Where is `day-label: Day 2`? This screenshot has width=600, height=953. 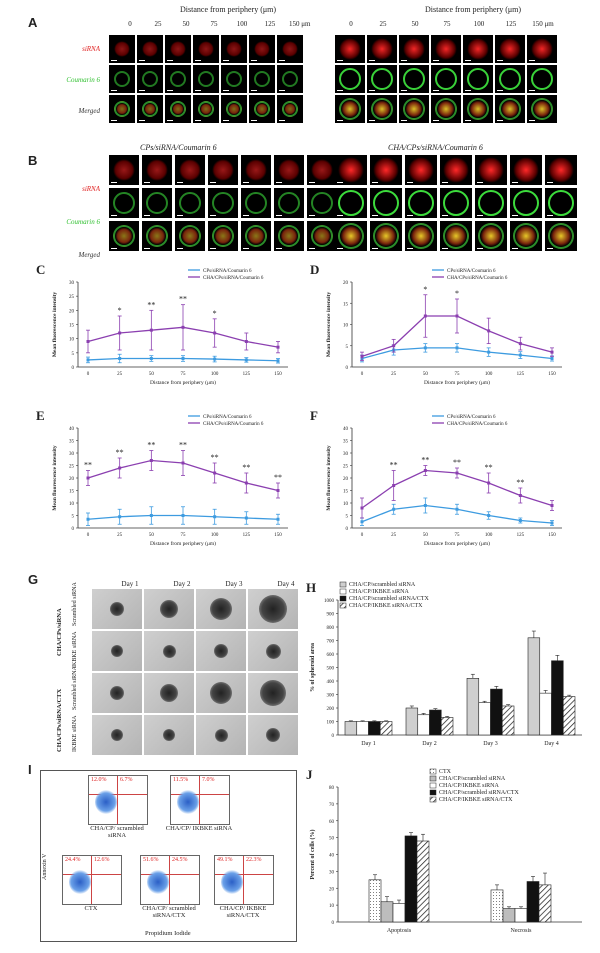
day-label: Day 2 is located at coordinates (182, 584).